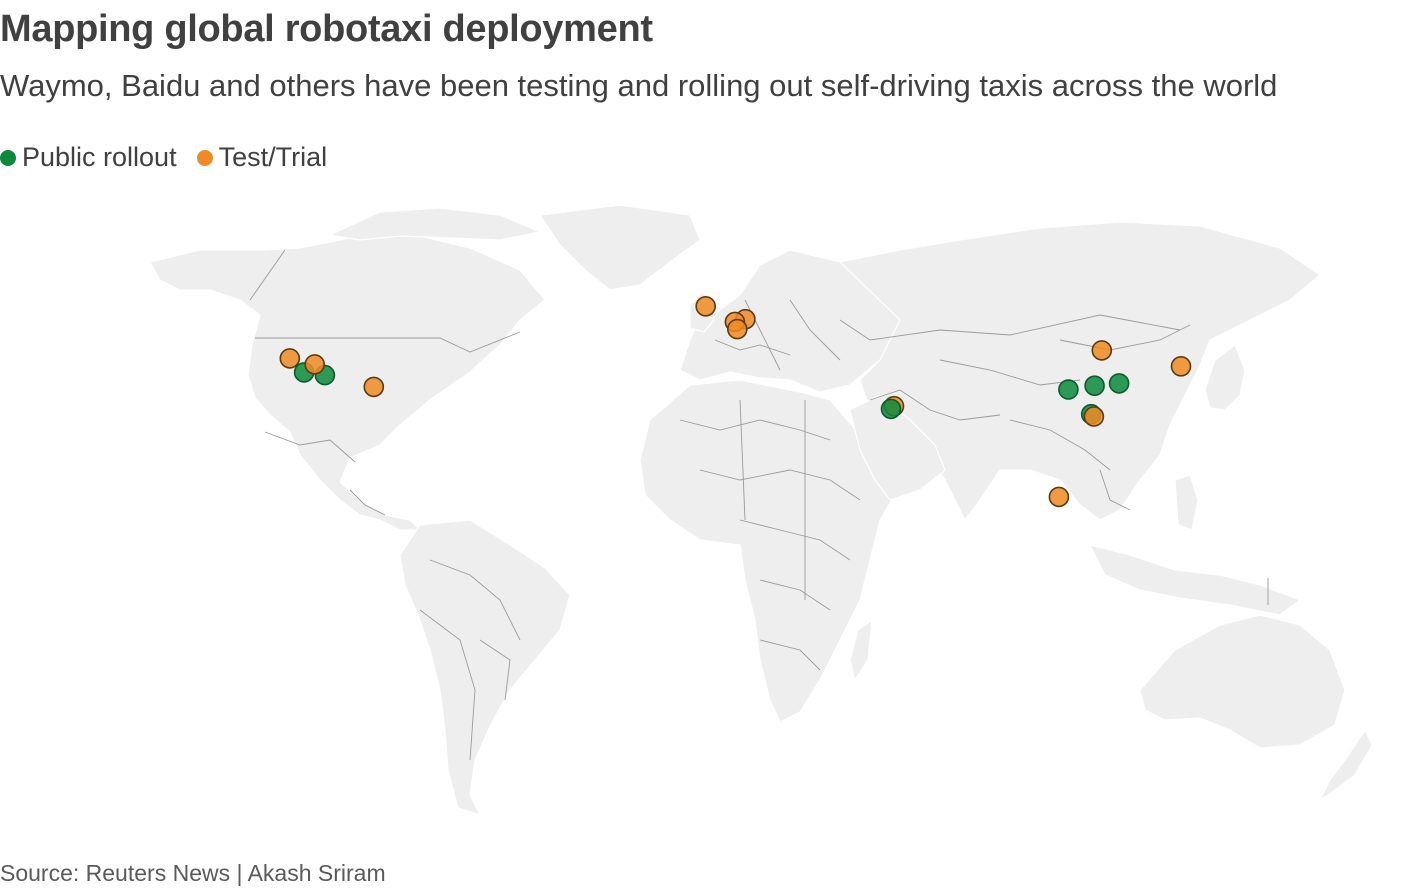 This screenshot has height=892, width=1420. Describe the element at coordinates (1195, 580) in the screenshot. I see `land-indonesia` at that location.